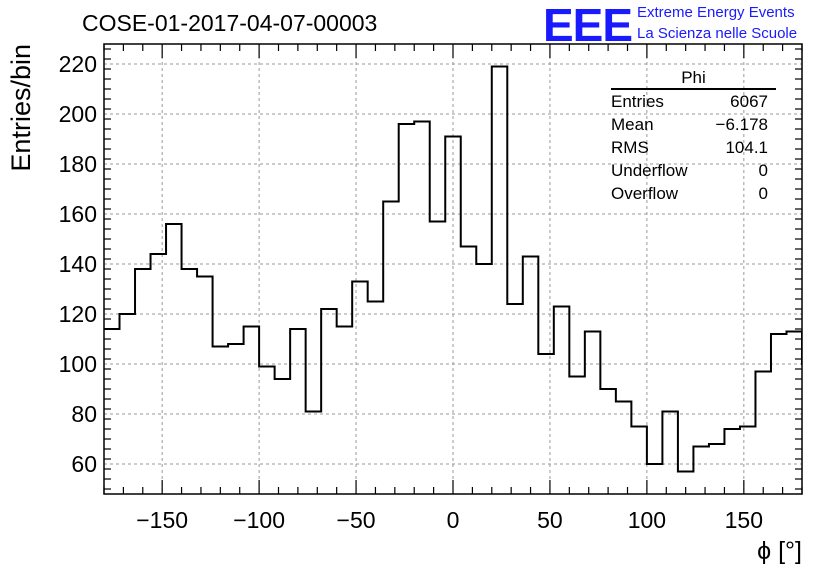 This screenshot has height=572, width=836. What do you see at coordinates (78, 214) in the screenshot?
I see `y-tick-label: 160` at bounding box center [78, 214].